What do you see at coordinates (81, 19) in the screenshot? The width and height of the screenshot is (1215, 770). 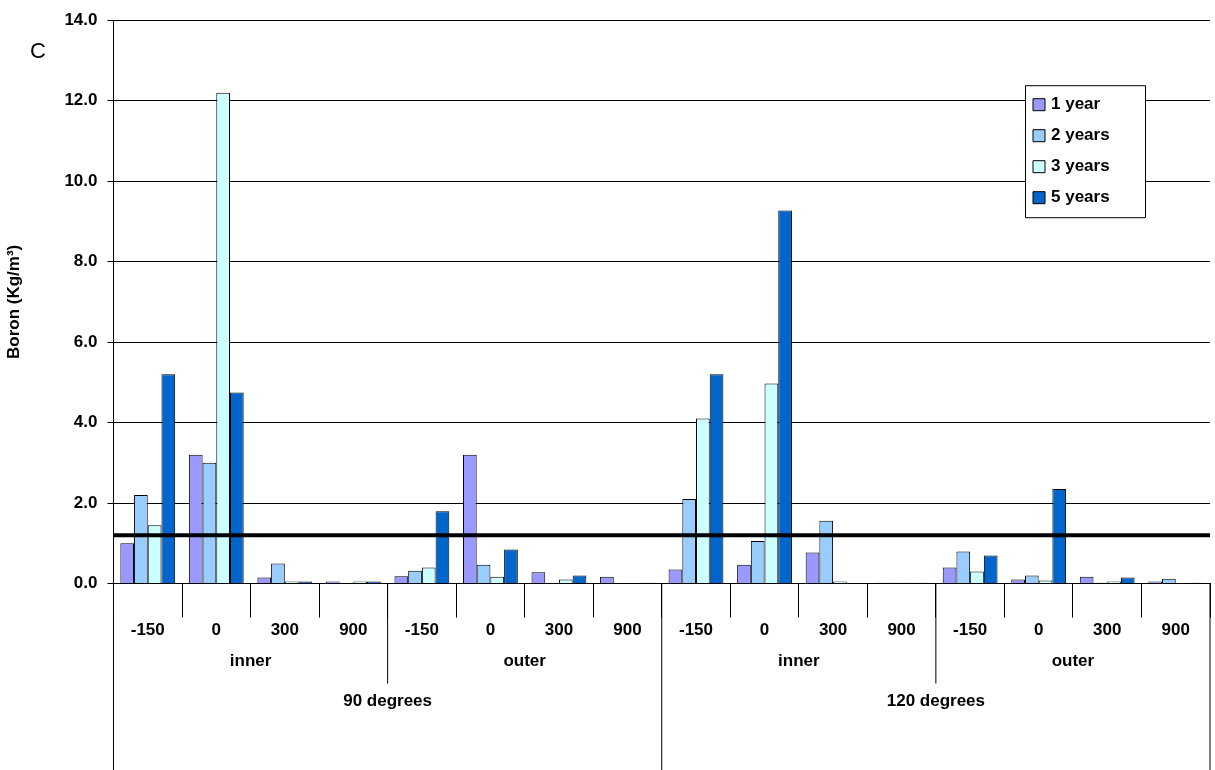 I see `y-tick-label: 14.0` at bounding box center [81, 19].